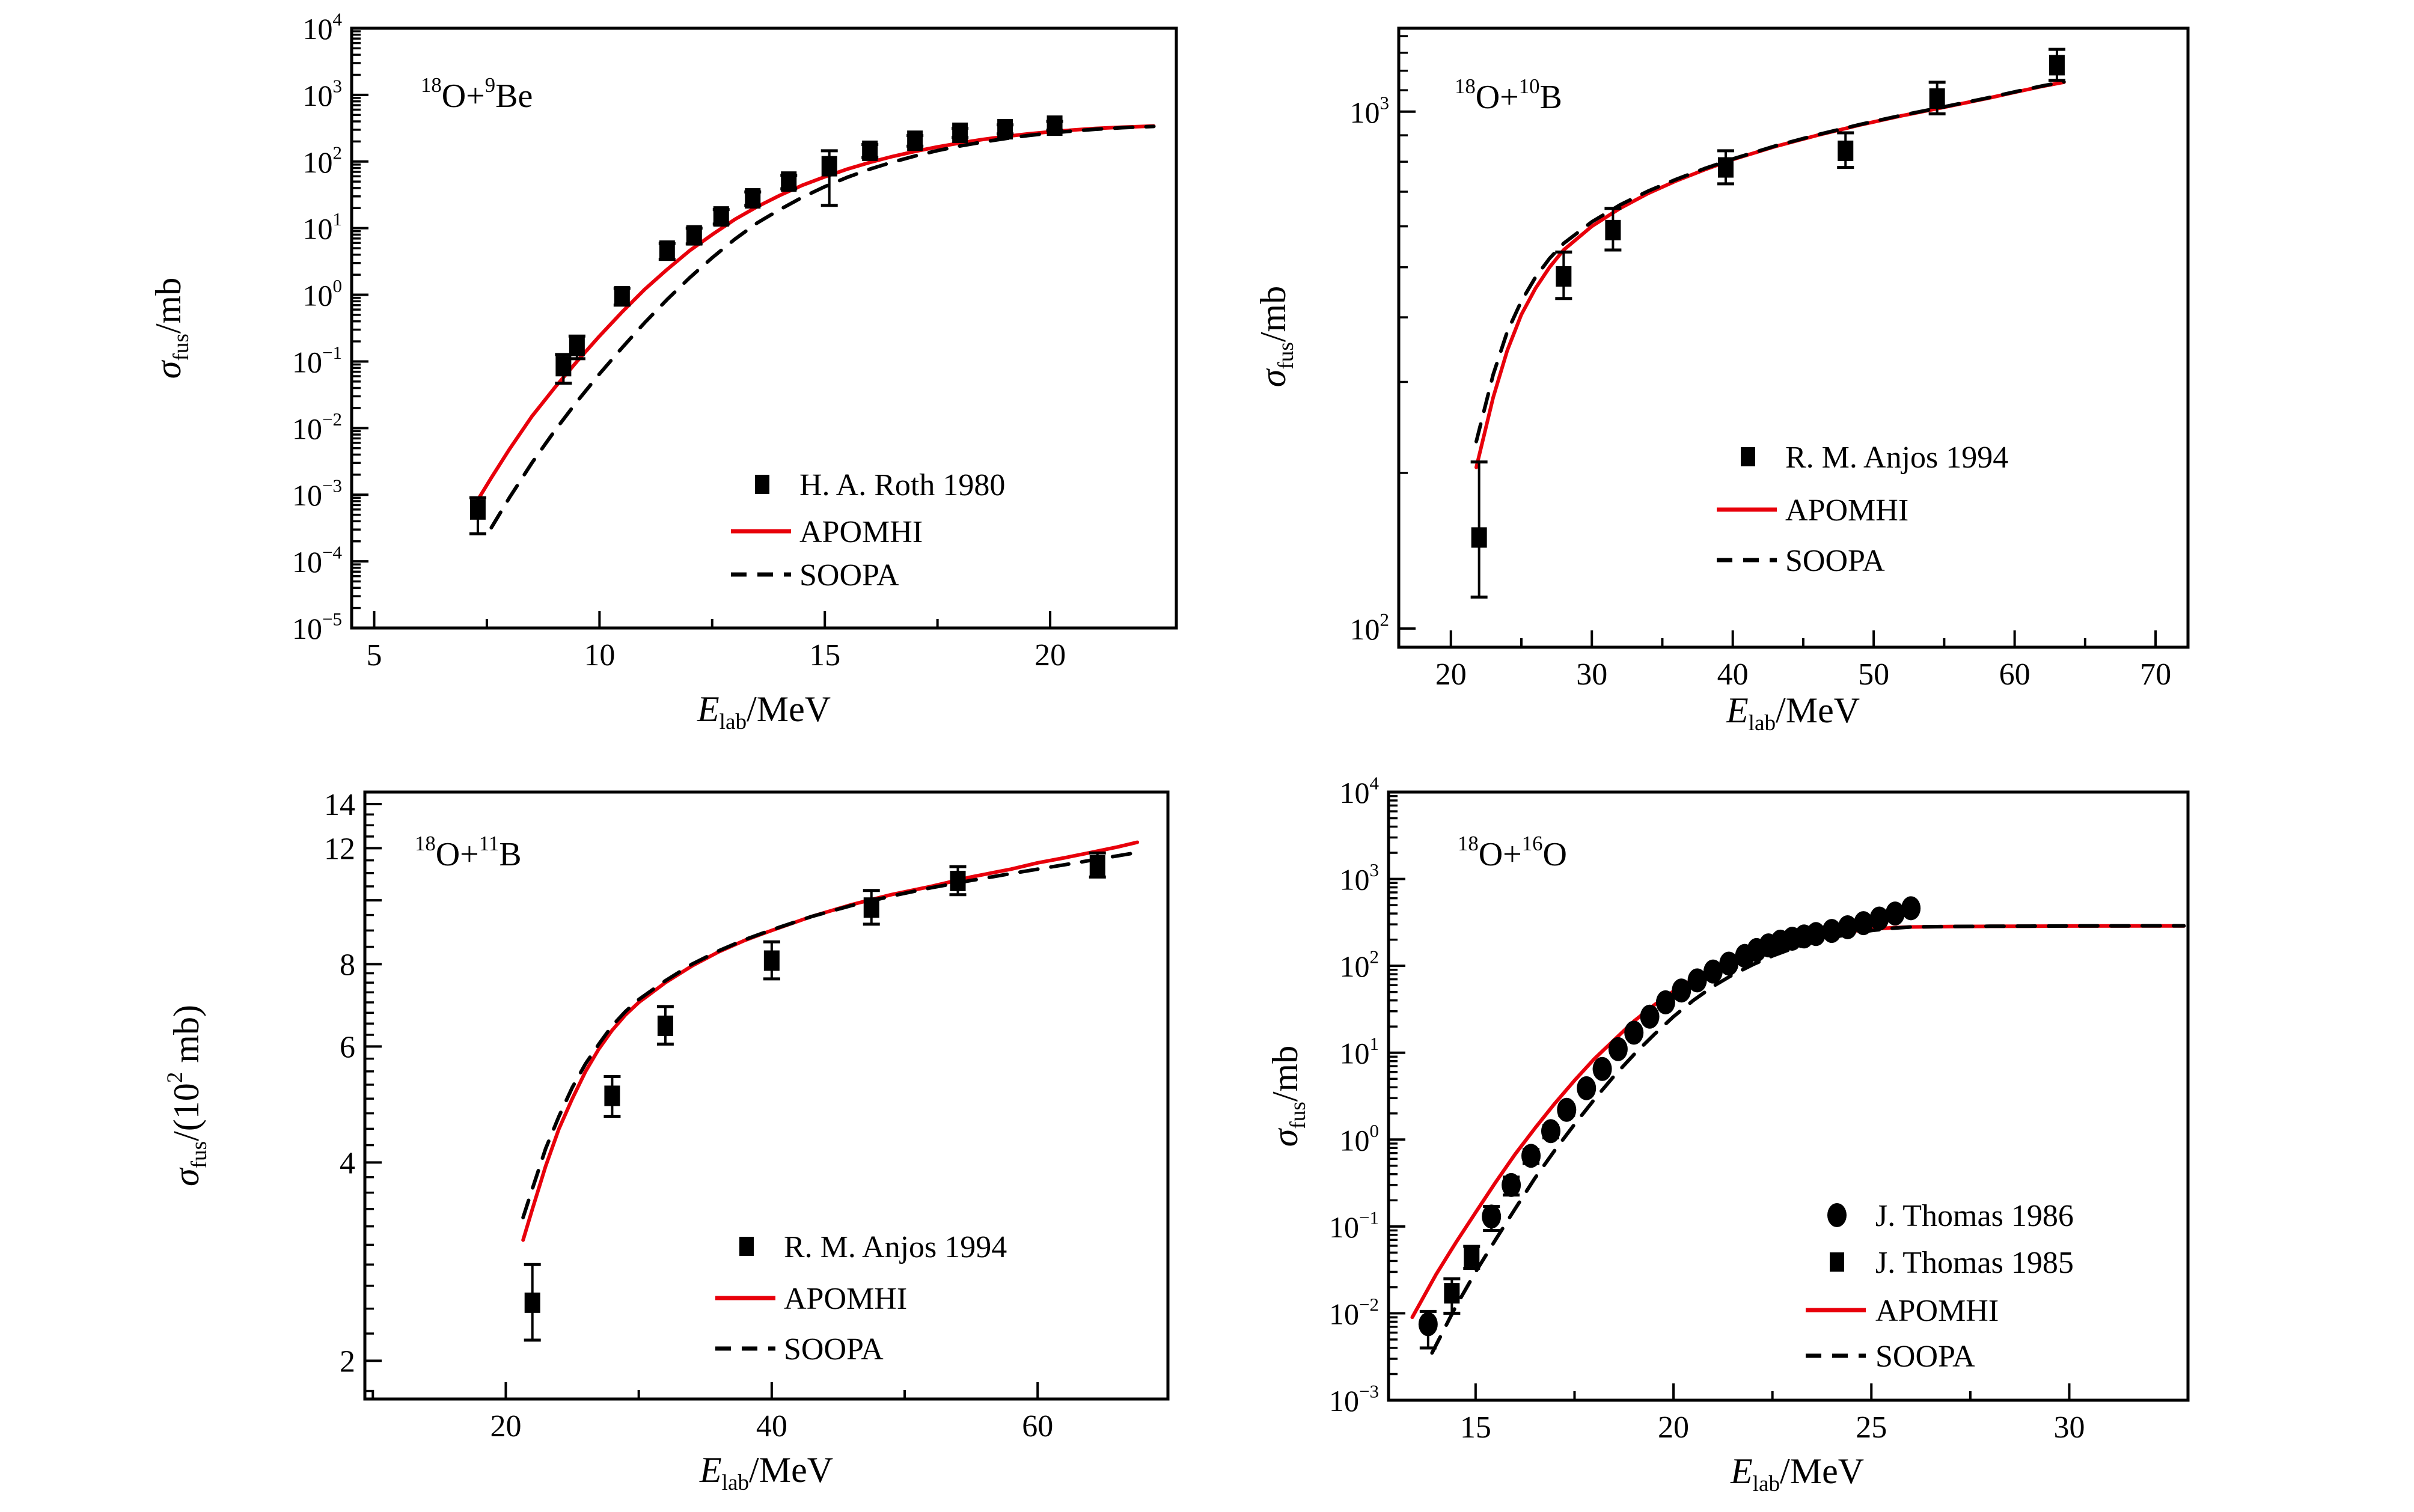 This screenshot has width=2414, height=1512. What do you see at coordinates (1508, 96) in the screenshot?
I see `panel-title: 18O+10B` at bounding box center [1508, 96].